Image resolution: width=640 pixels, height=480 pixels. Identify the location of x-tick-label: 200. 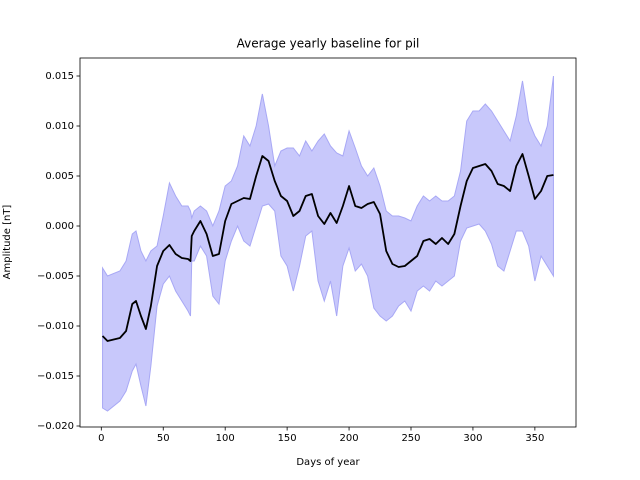
(349, 438).